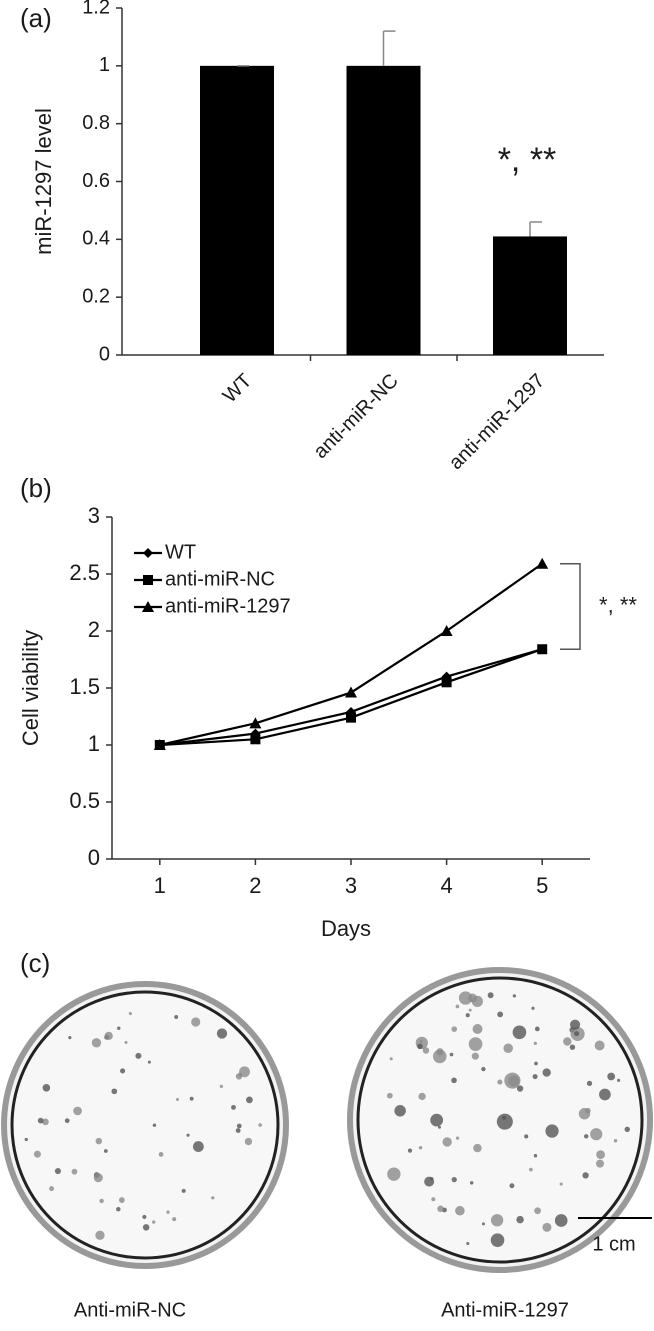  I want to click on x-tick-label: anti-miR-1297, so click(497, 422).